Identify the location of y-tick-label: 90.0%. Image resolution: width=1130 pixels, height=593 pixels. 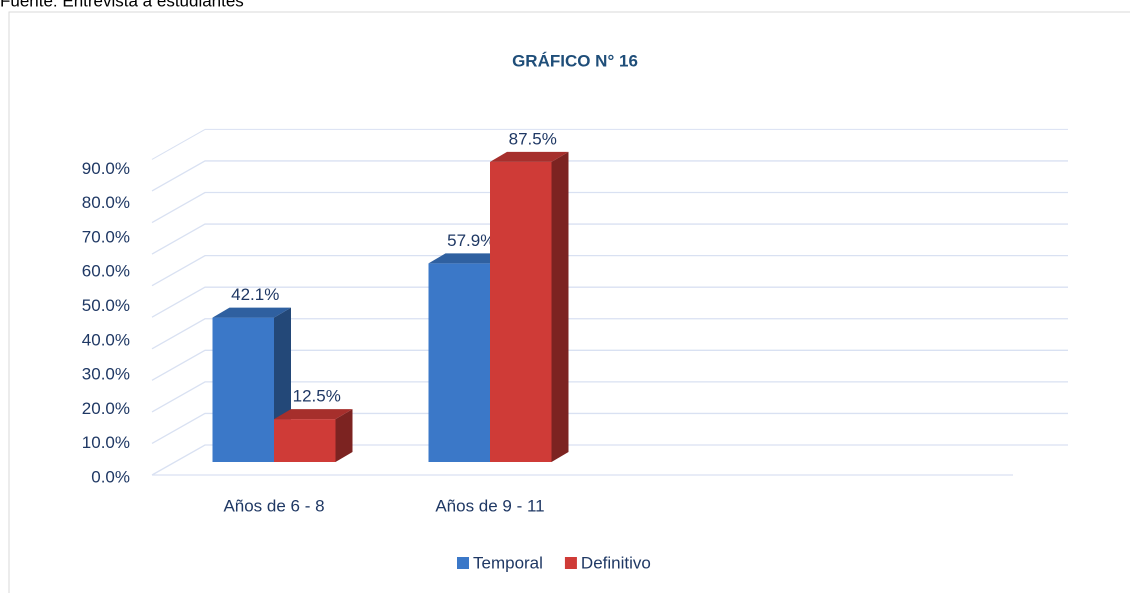
(106, 168).